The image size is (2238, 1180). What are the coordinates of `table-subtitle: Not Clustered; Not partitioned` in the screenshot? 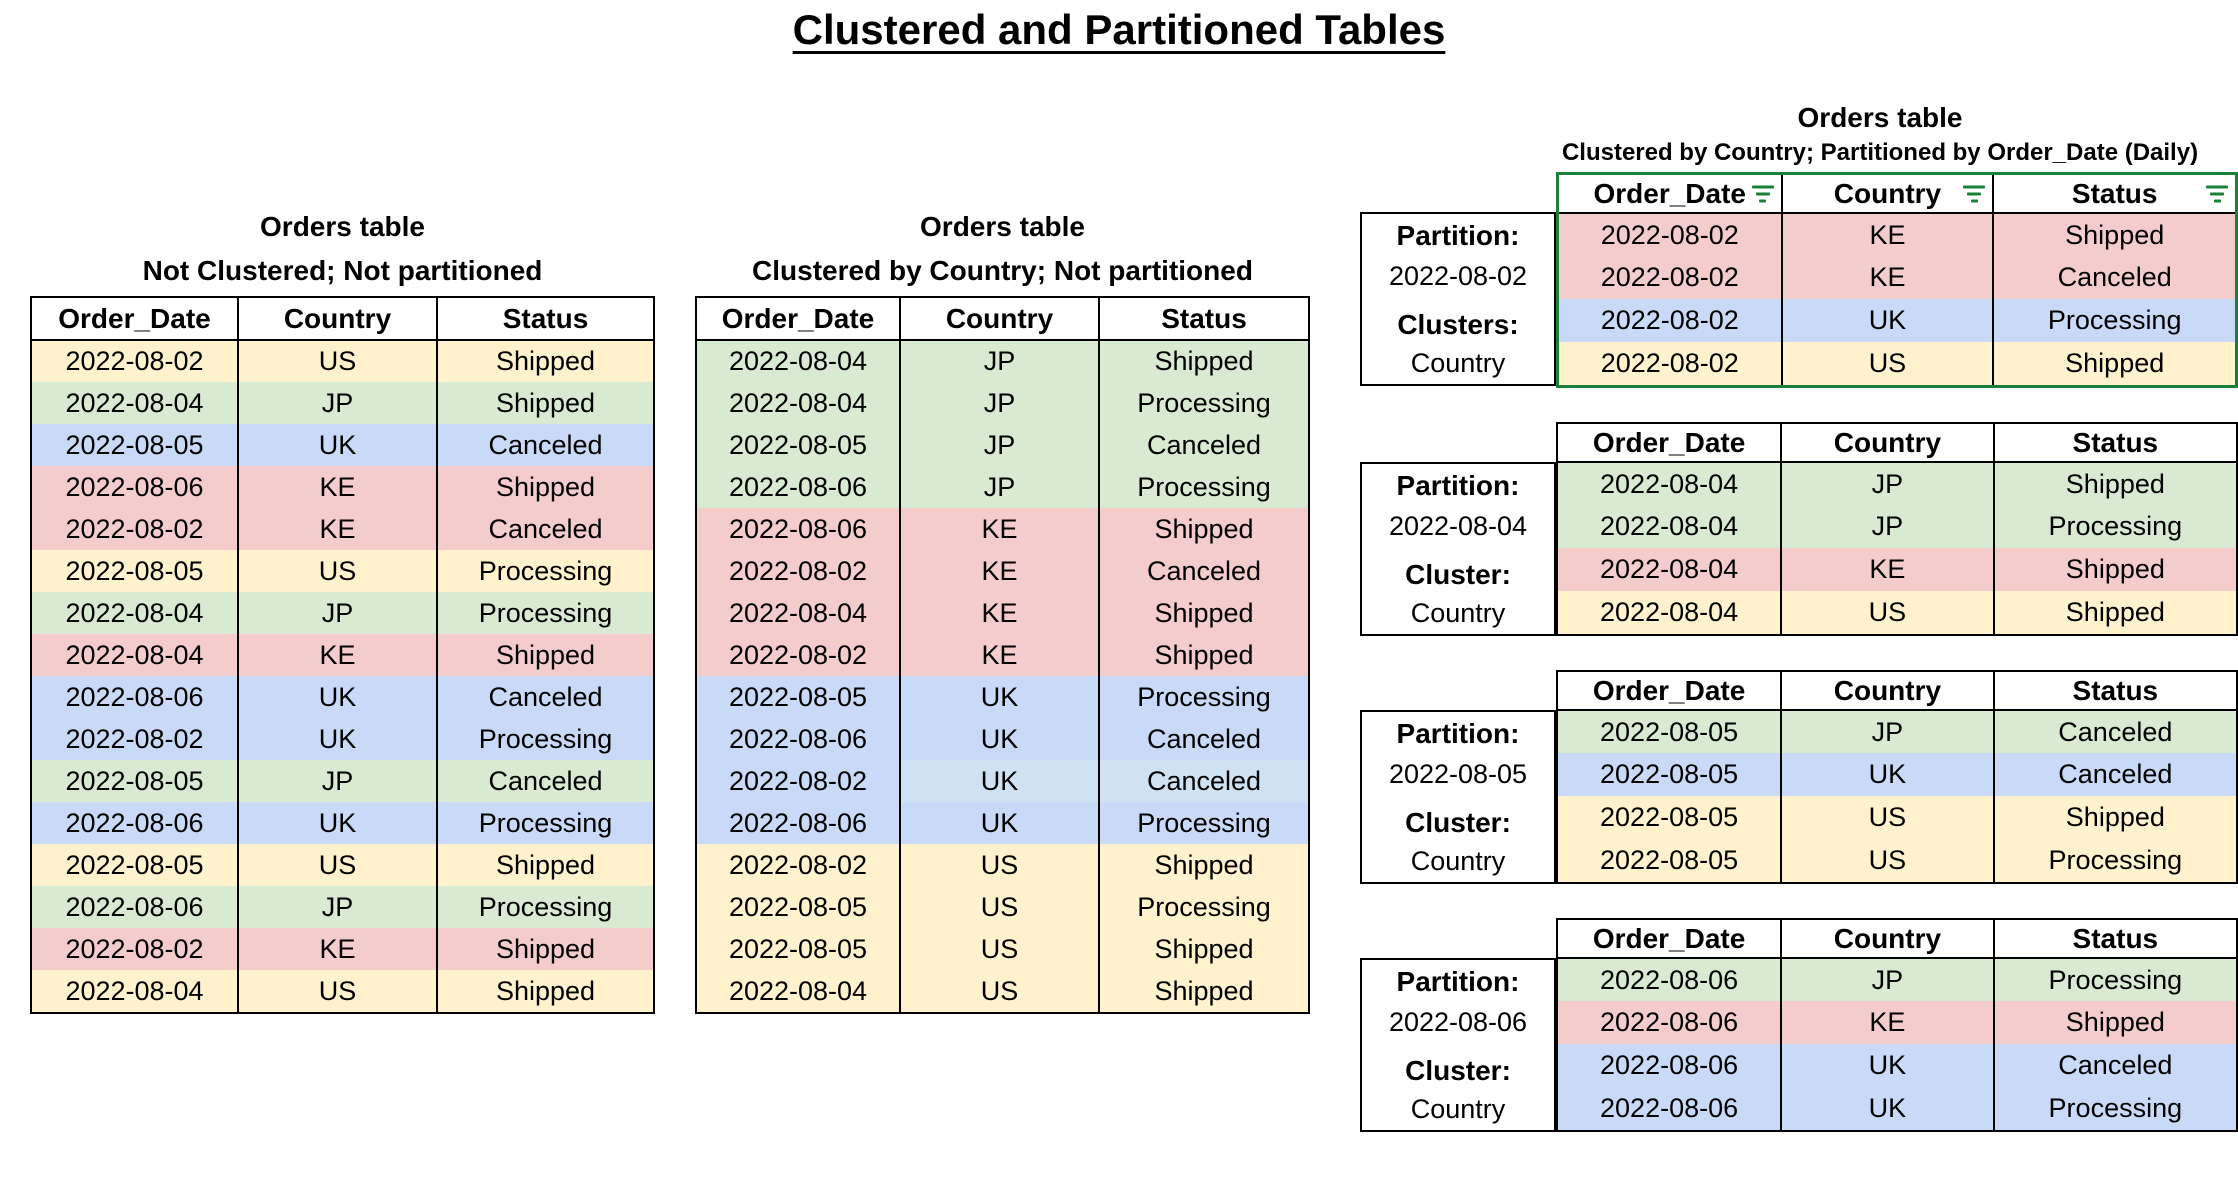 It's located at (342, 270).